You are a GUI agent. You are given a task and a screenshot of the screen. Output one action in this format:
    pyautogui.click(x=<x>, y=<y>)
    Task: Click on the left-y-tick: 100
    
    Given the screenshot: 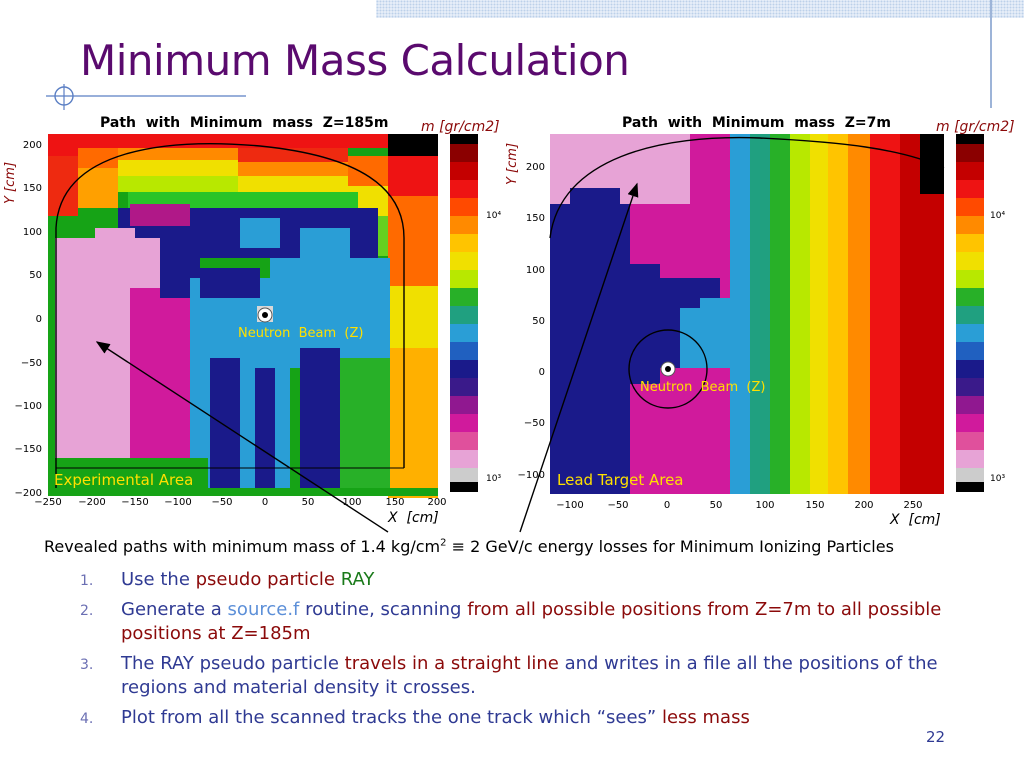 What is the action you would take?
    pyautogui.click(x=32, y=232)
    